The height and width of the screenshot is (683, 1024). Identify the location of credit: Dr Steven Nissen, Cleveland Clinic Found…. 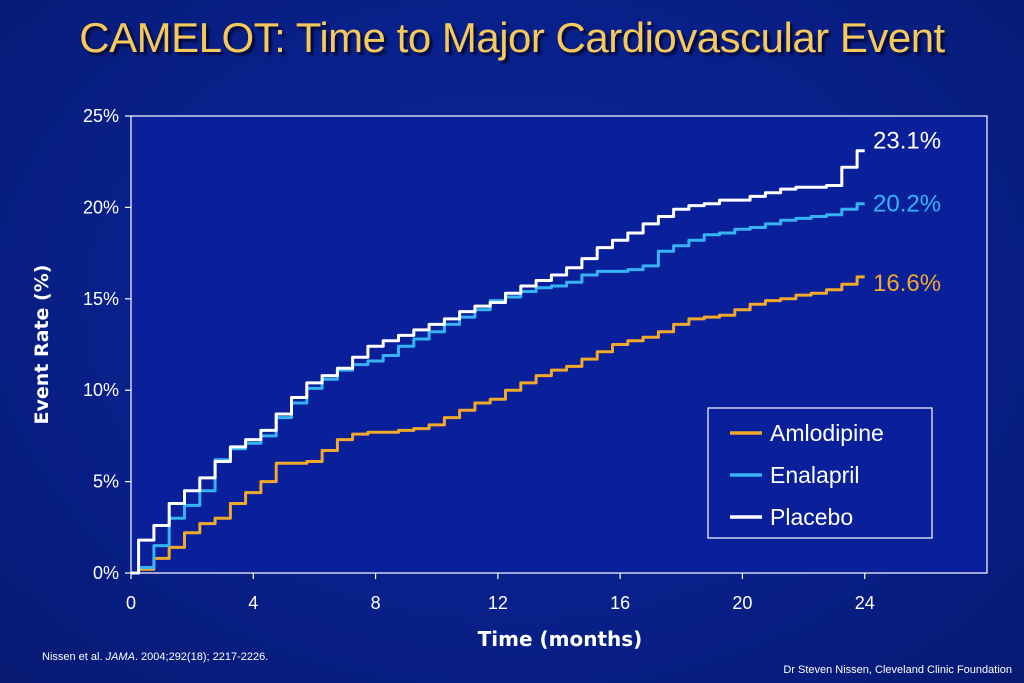
(897, 670).